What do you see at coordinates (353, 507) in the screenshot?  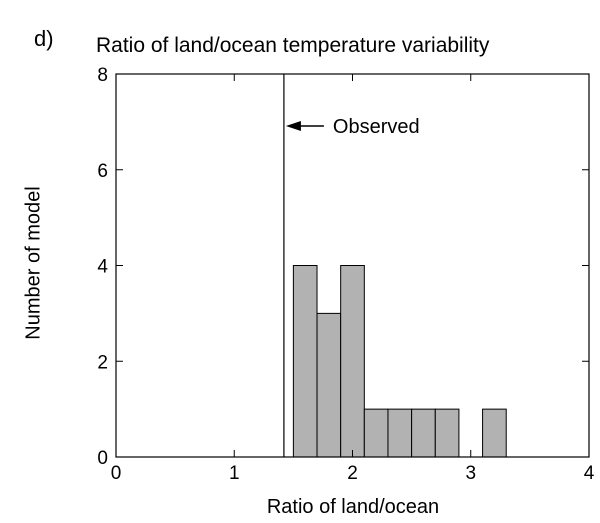 I see `x-axis-label: Ratio of land/ocean` at bounding box center [353, 507].